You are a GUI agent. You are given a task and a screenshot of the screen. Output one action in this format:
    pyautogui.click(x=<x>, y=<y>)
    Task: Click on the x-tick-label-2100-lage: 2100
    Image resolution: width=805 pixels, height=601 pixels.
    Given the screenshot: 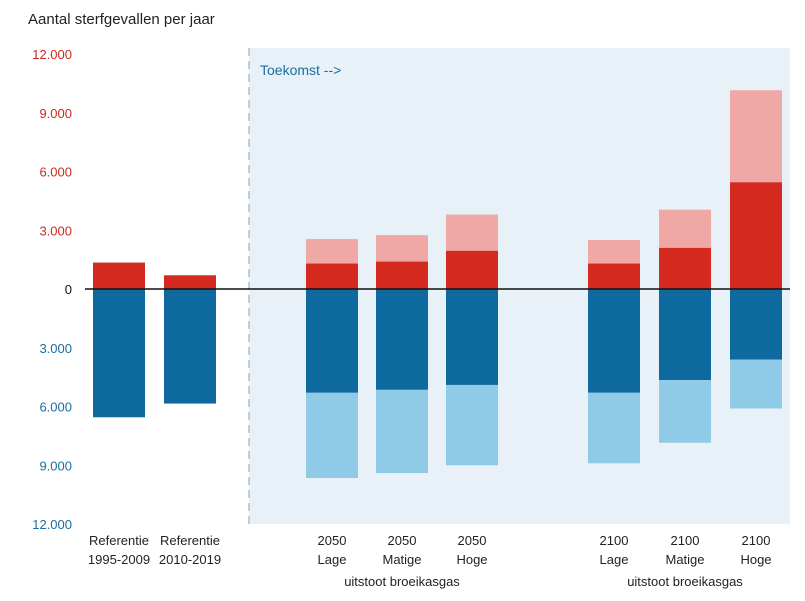 What is the action you would take?
    pyautogui.click(x=614, y=540)
    